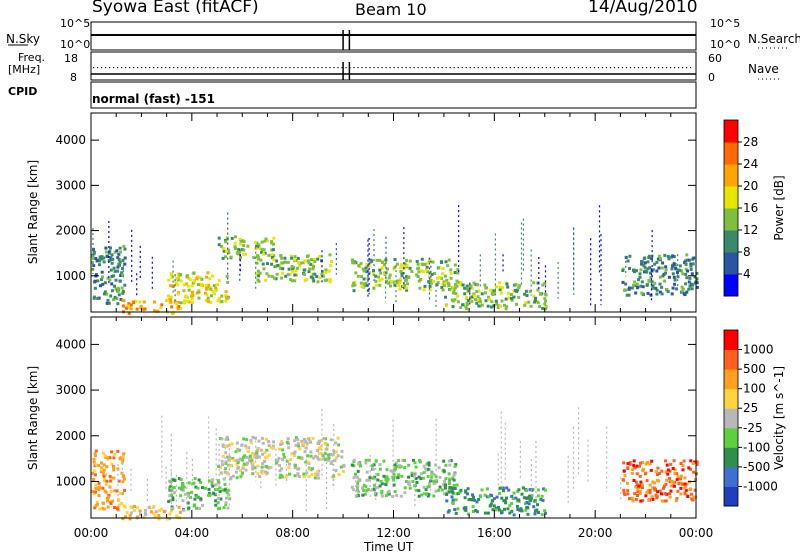 Image resolution: width=800 pixels, height=554 pixels. Describe the element at coordinates (23, 91) in the screenshot. I see `cpid-label: CPID` at that location.